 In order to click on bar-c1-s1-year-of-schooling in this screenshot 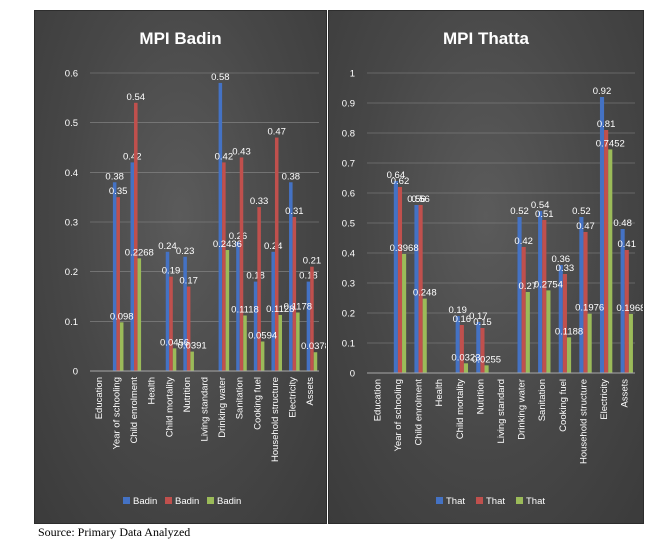, I will do `click(400, 280)`.